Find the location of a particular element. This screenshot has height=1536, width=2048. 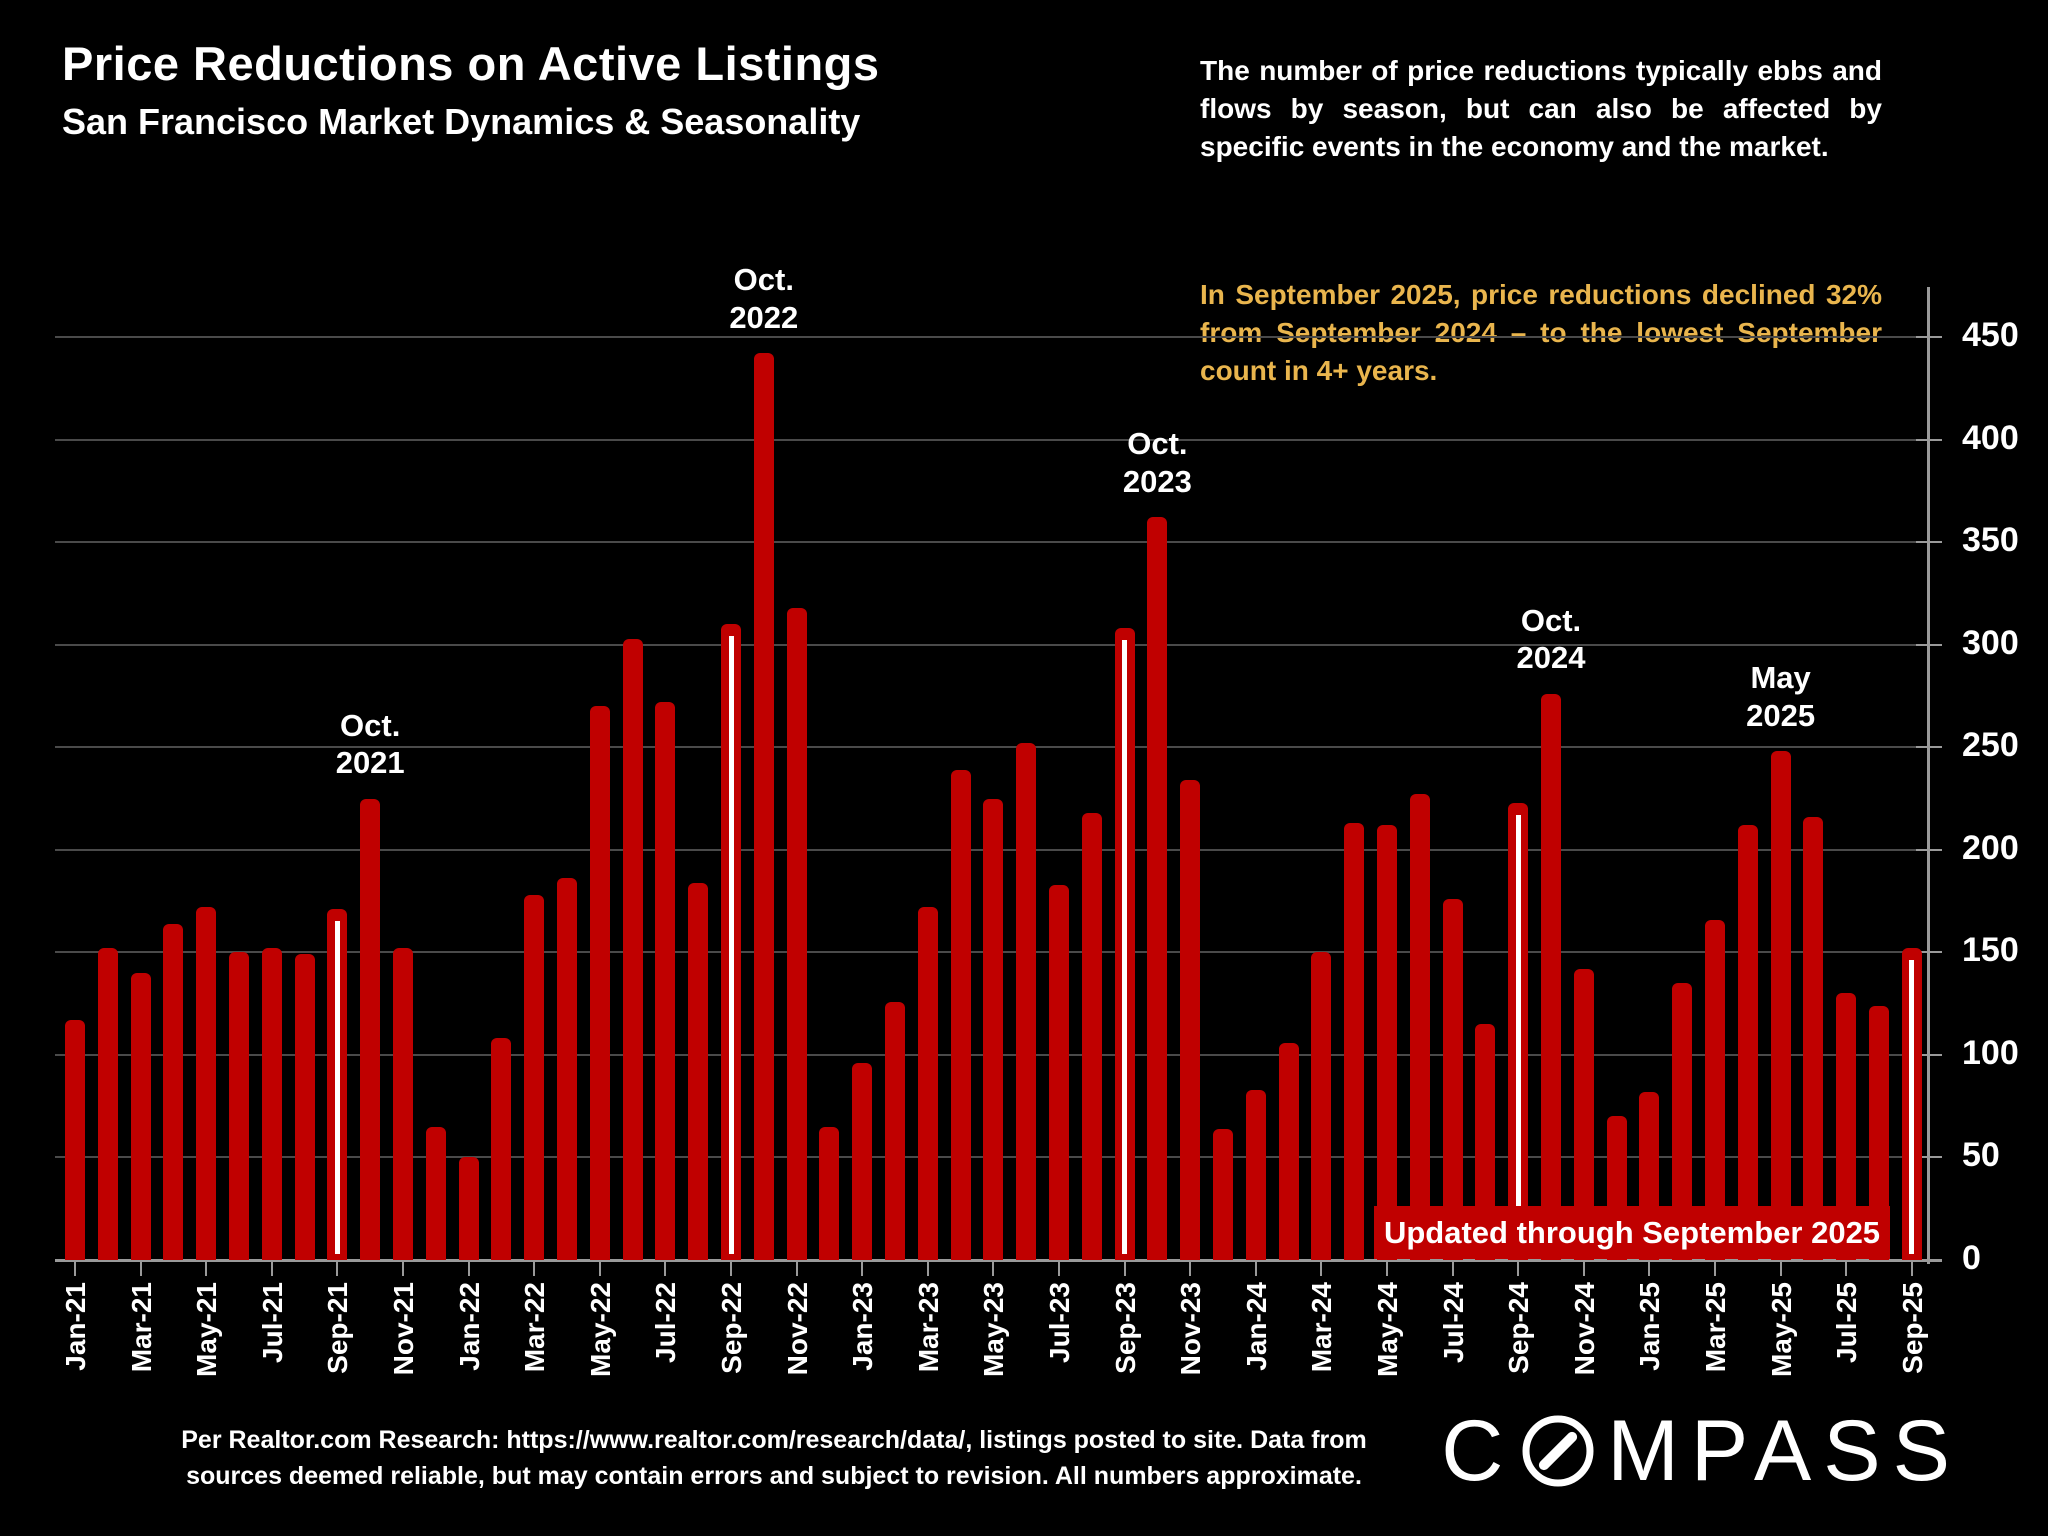

y-axis-label-100: 100 is located at coordinates (1990, 1052).